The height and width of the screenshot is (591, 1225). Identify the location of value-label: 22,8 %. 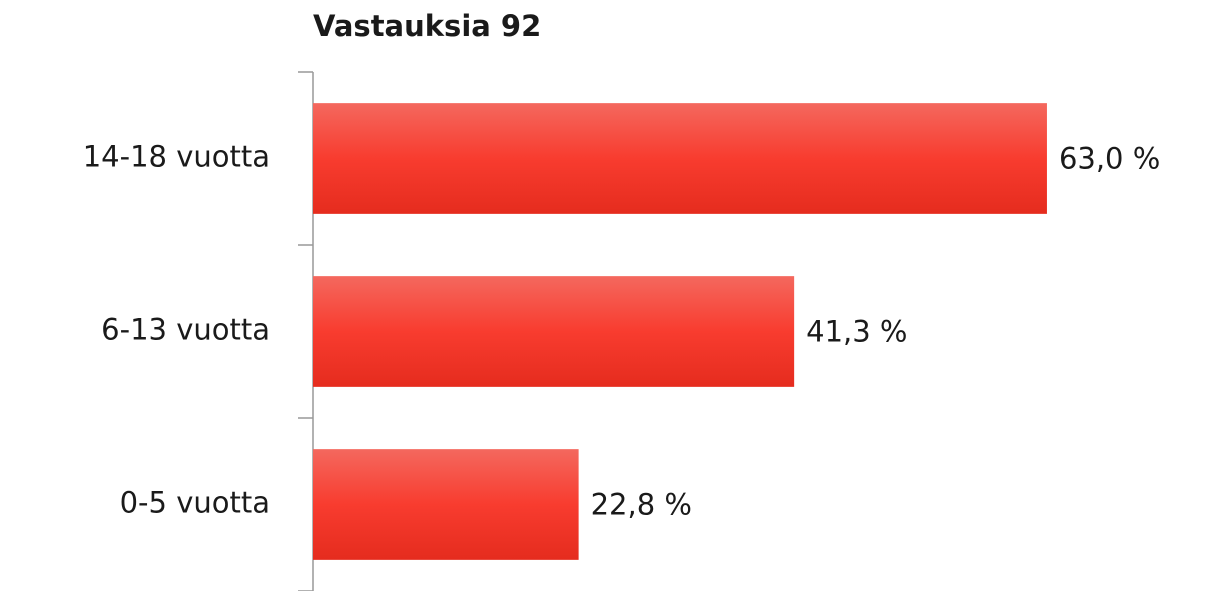
(641, 505).